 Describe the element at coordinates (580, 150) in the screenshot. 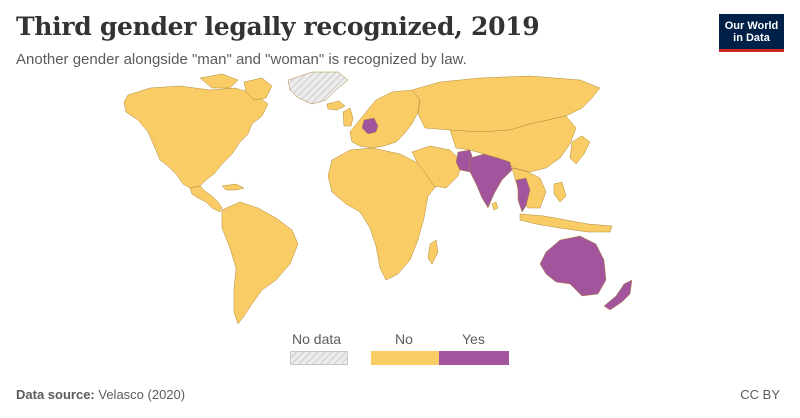

I see `japan` at that location.